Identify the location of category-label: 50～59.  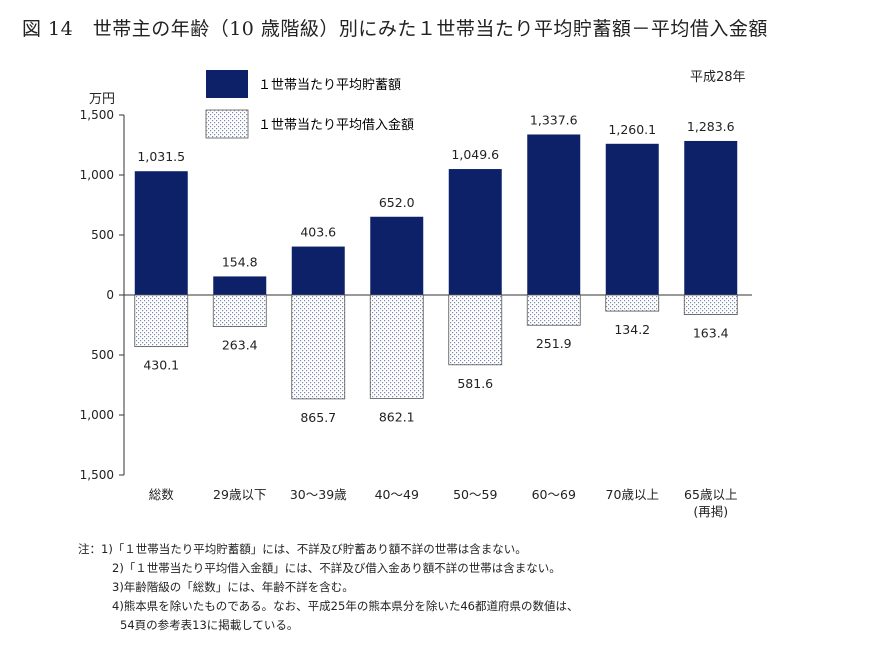
(475, 494).